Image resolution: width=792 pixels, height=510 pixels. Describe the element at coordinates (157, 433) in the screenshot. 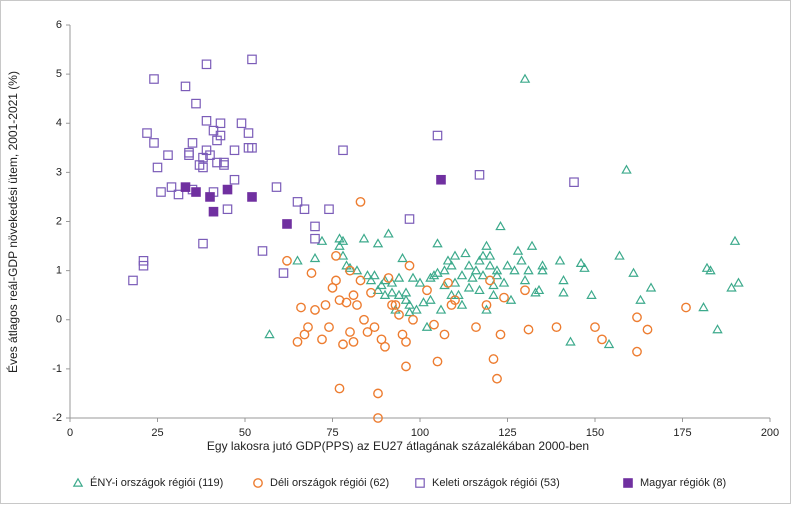

I see `x-tick-label: 25` at that location.